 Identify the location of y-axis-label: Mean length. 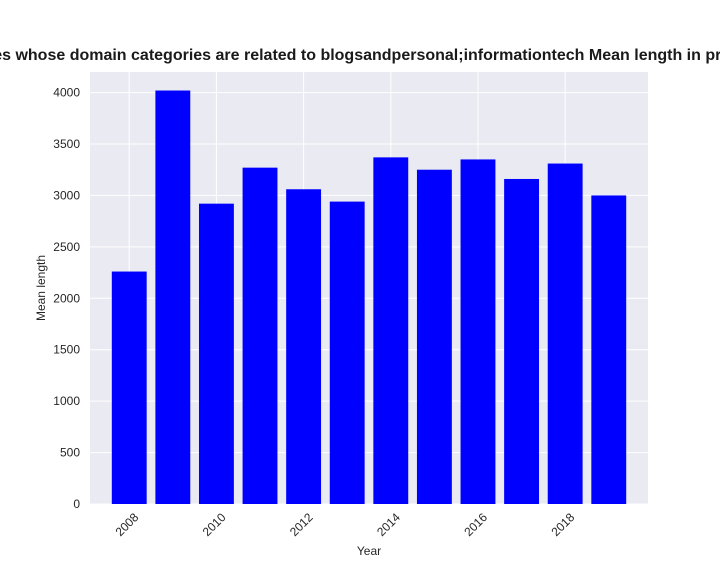
(41, 288).